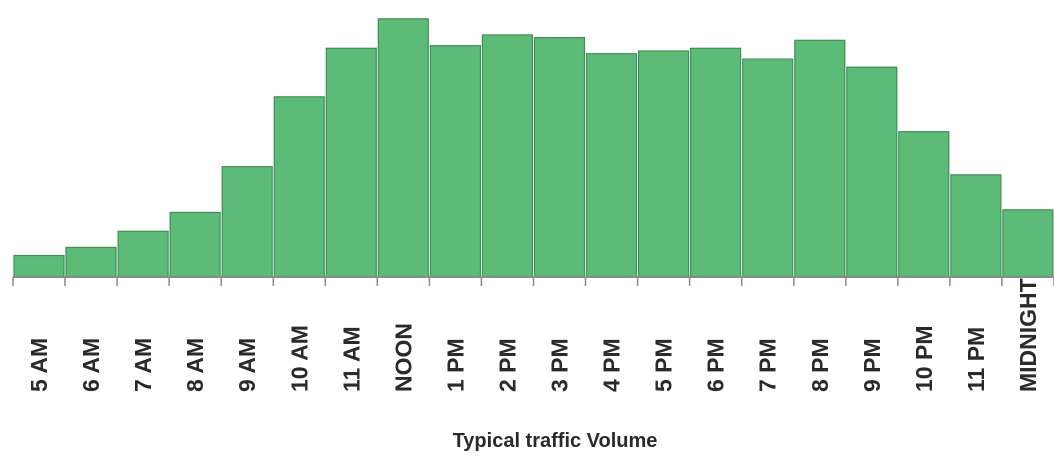  I want to click on tick-label-7-am: 7 AM, so click(143, 365).